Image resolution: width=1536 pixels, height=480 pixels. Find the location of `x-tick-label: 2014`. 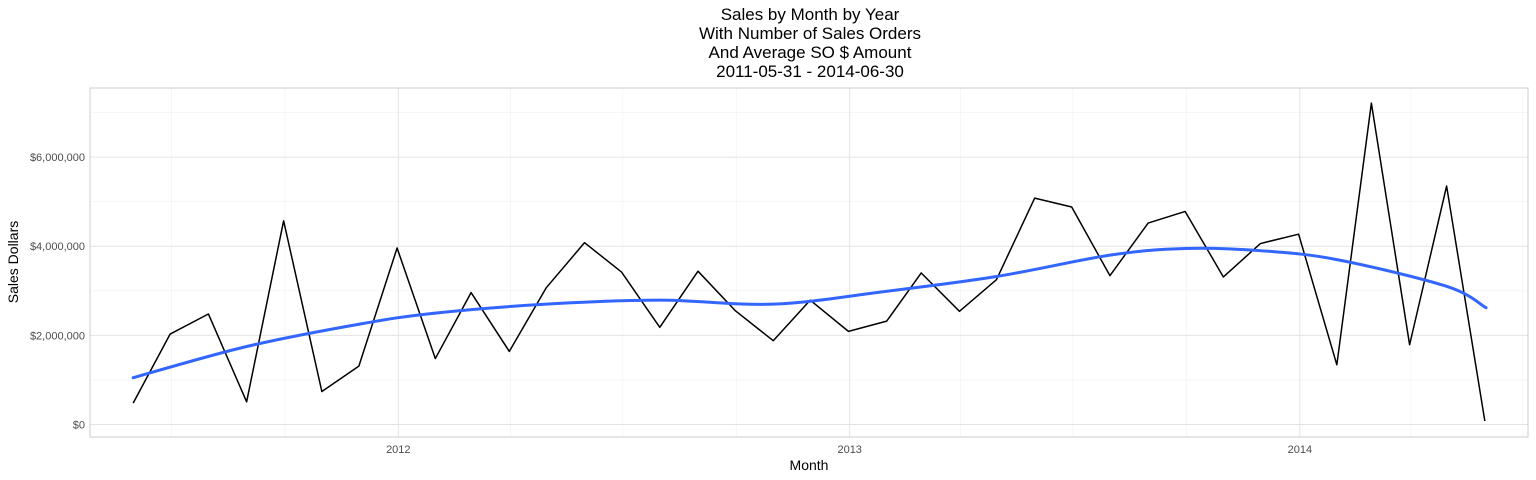

x-tick-label: 2014 is located at coordinates (1300, 450).